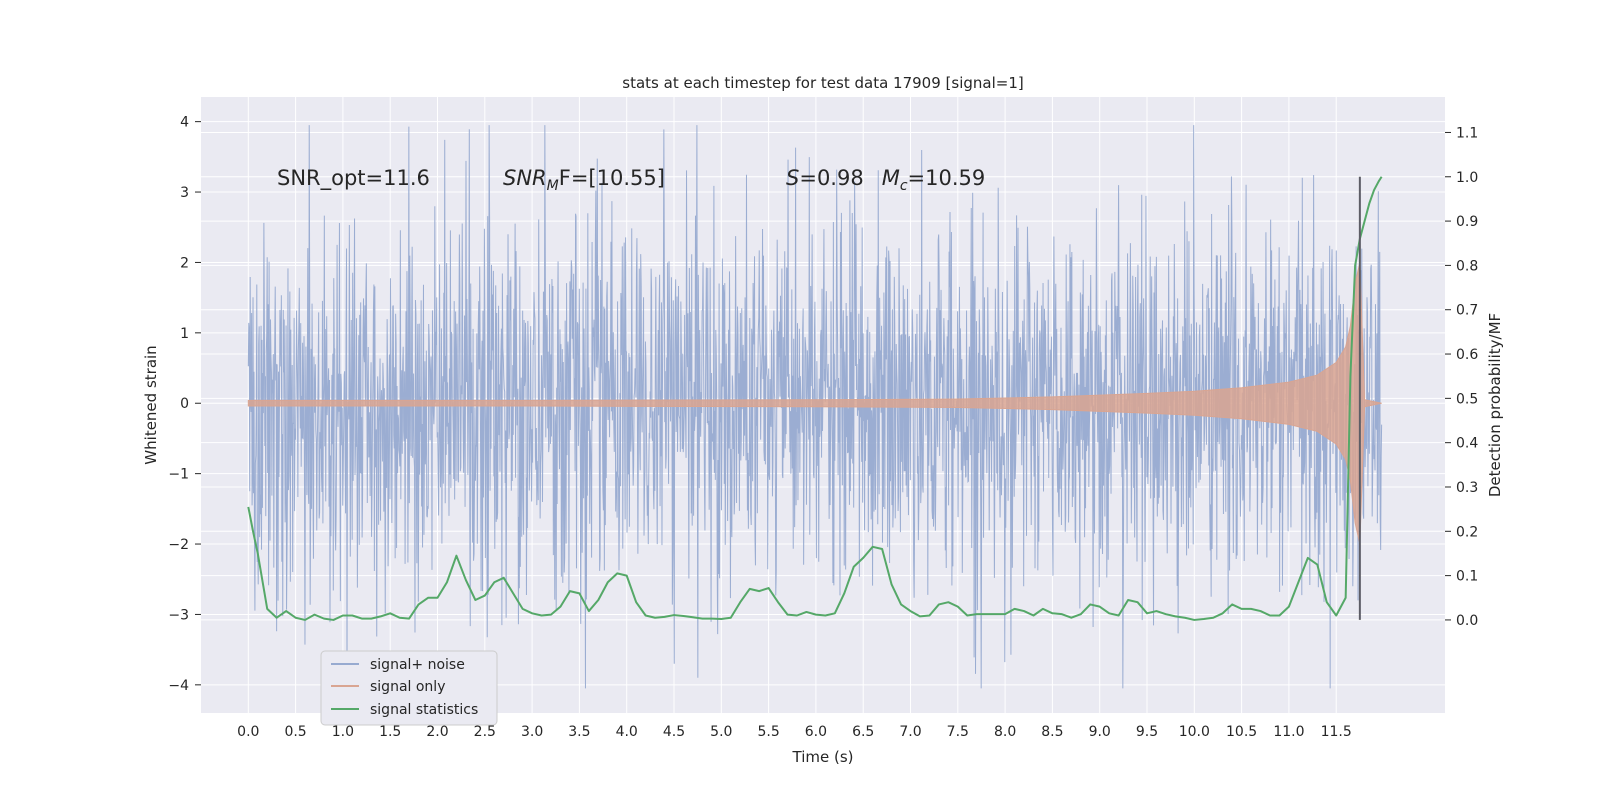  Describe the element at coordinates (1194, 732) in the screenshot. I see `x-tick-label: 10.0` at that location.